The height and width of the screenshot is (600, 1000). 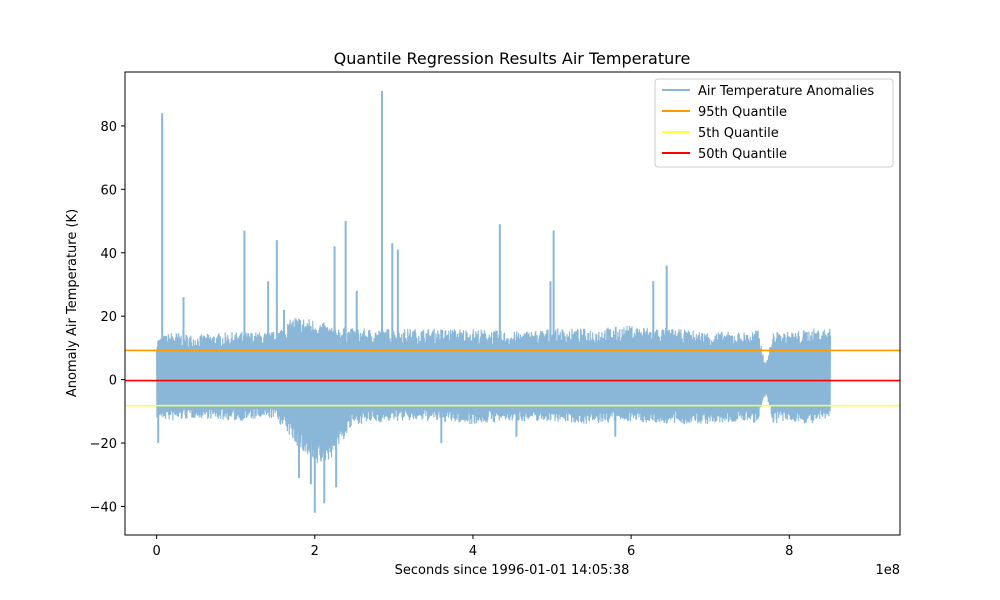 I want to click on y-tick-label: 80, so click(x=108, y=127).